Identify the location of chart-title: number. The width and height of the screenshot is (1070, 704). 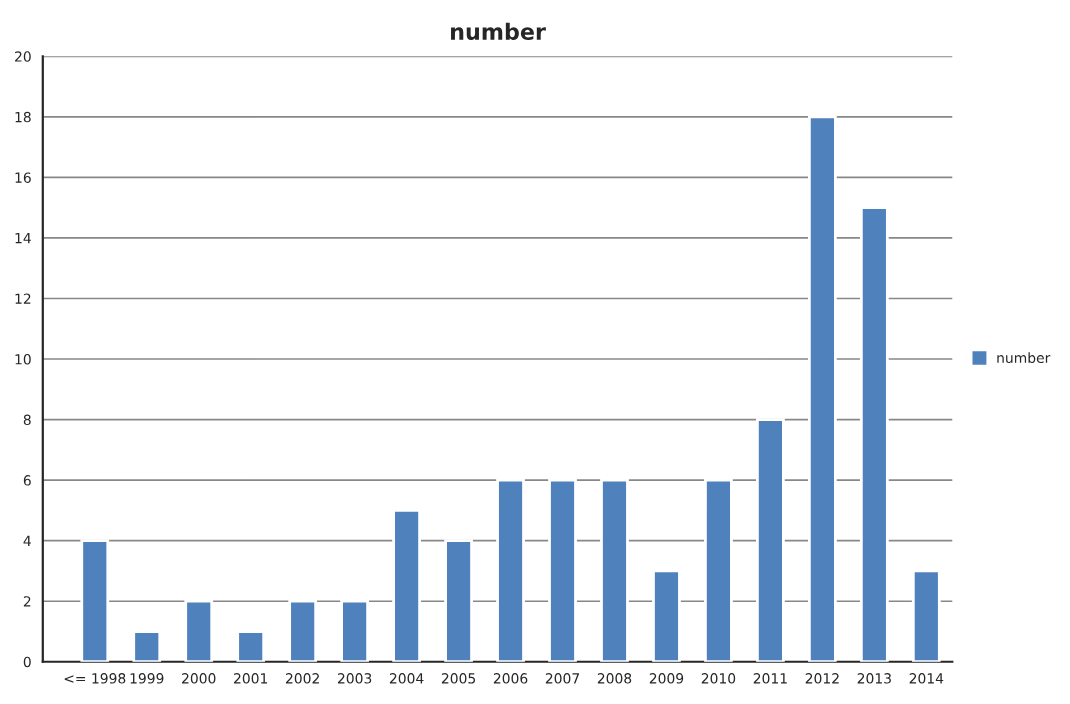
(498, 31).